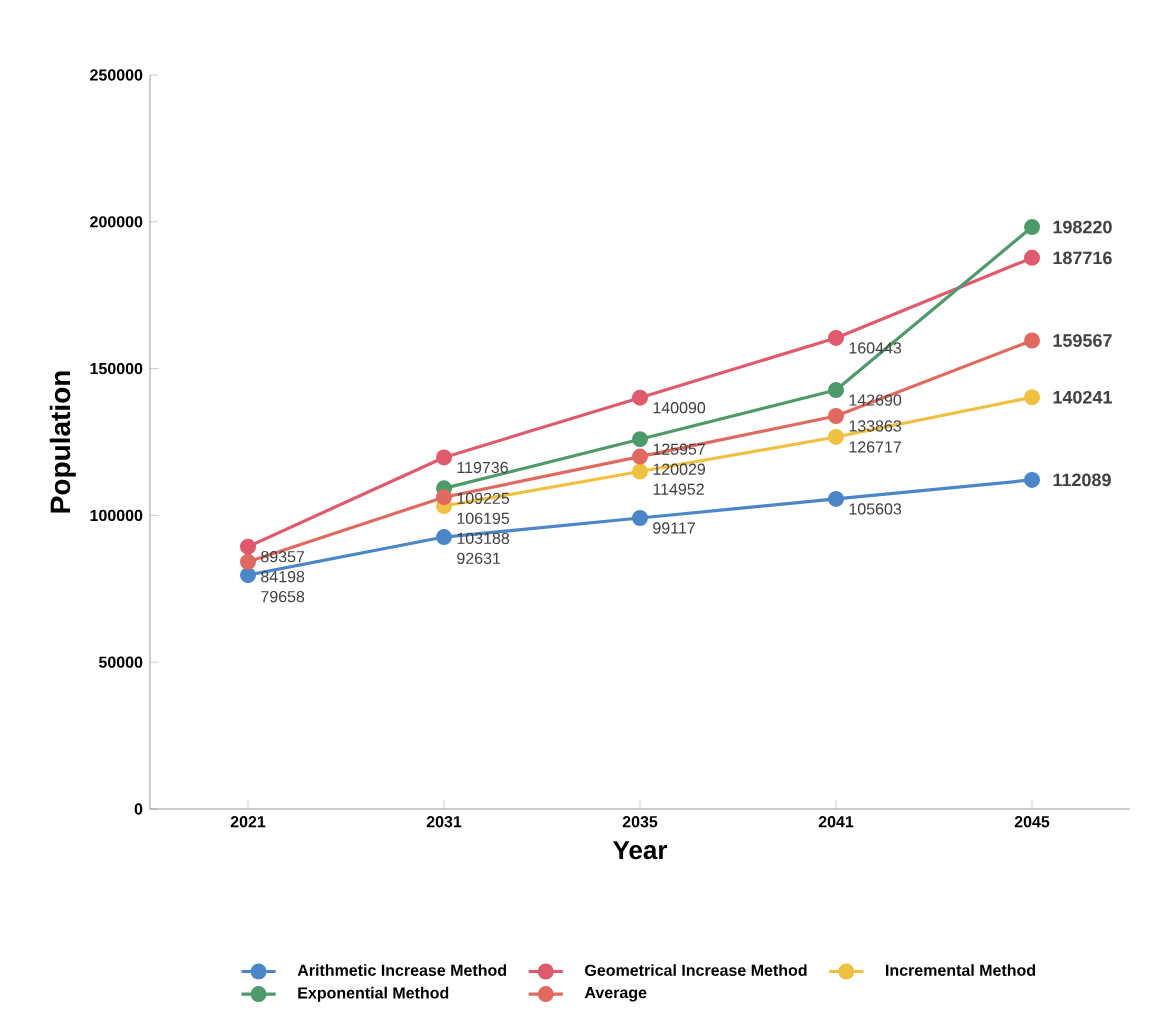 This screenshot has width=1156, height=1009. What do you see at coordinates (483, 518) in the screenshot?
I see `data-label: 106195` at bounding box center [483, 518].